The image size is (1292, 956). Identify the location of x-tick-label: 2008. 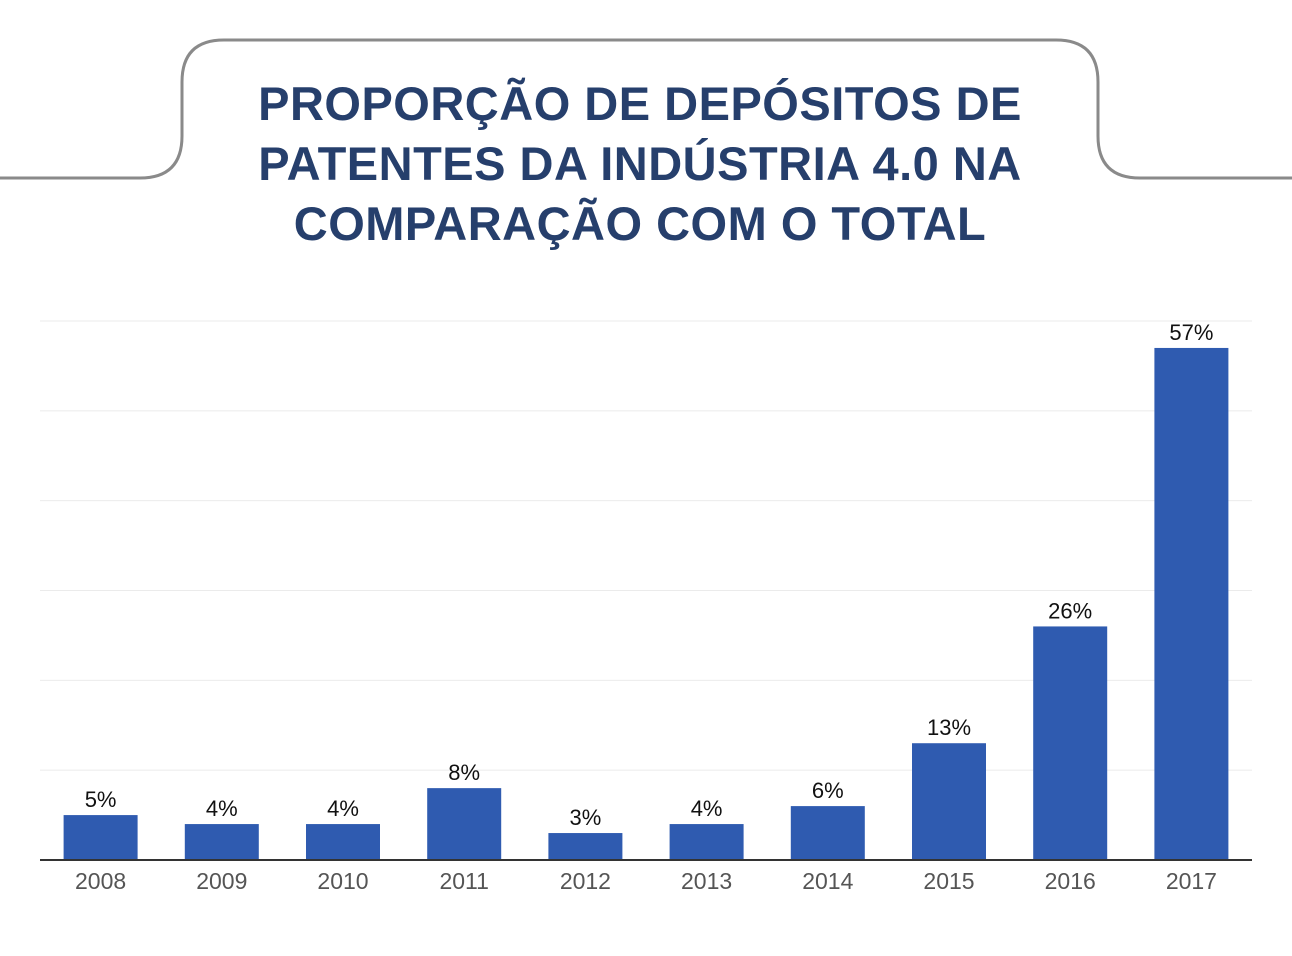
(100, 881).